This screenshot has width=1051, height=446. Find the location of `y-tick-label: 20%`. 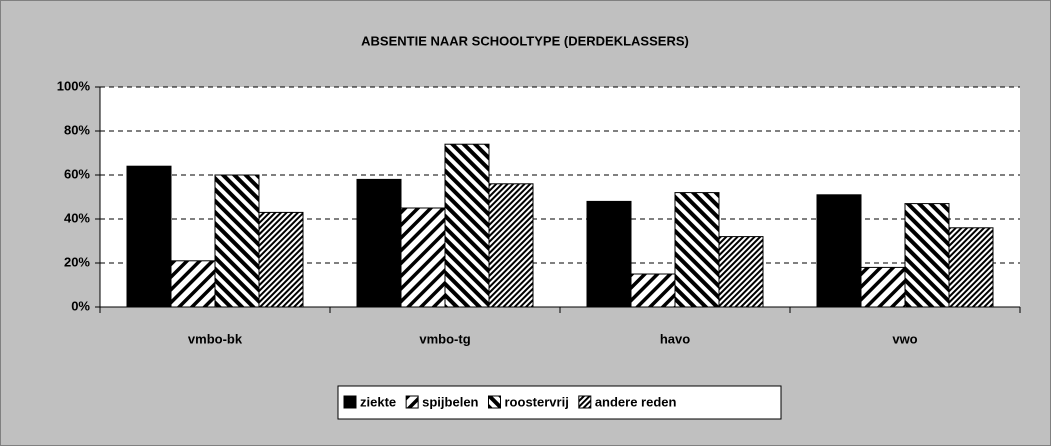

y-tick-label: 20% is located at coordinates (77, 261).